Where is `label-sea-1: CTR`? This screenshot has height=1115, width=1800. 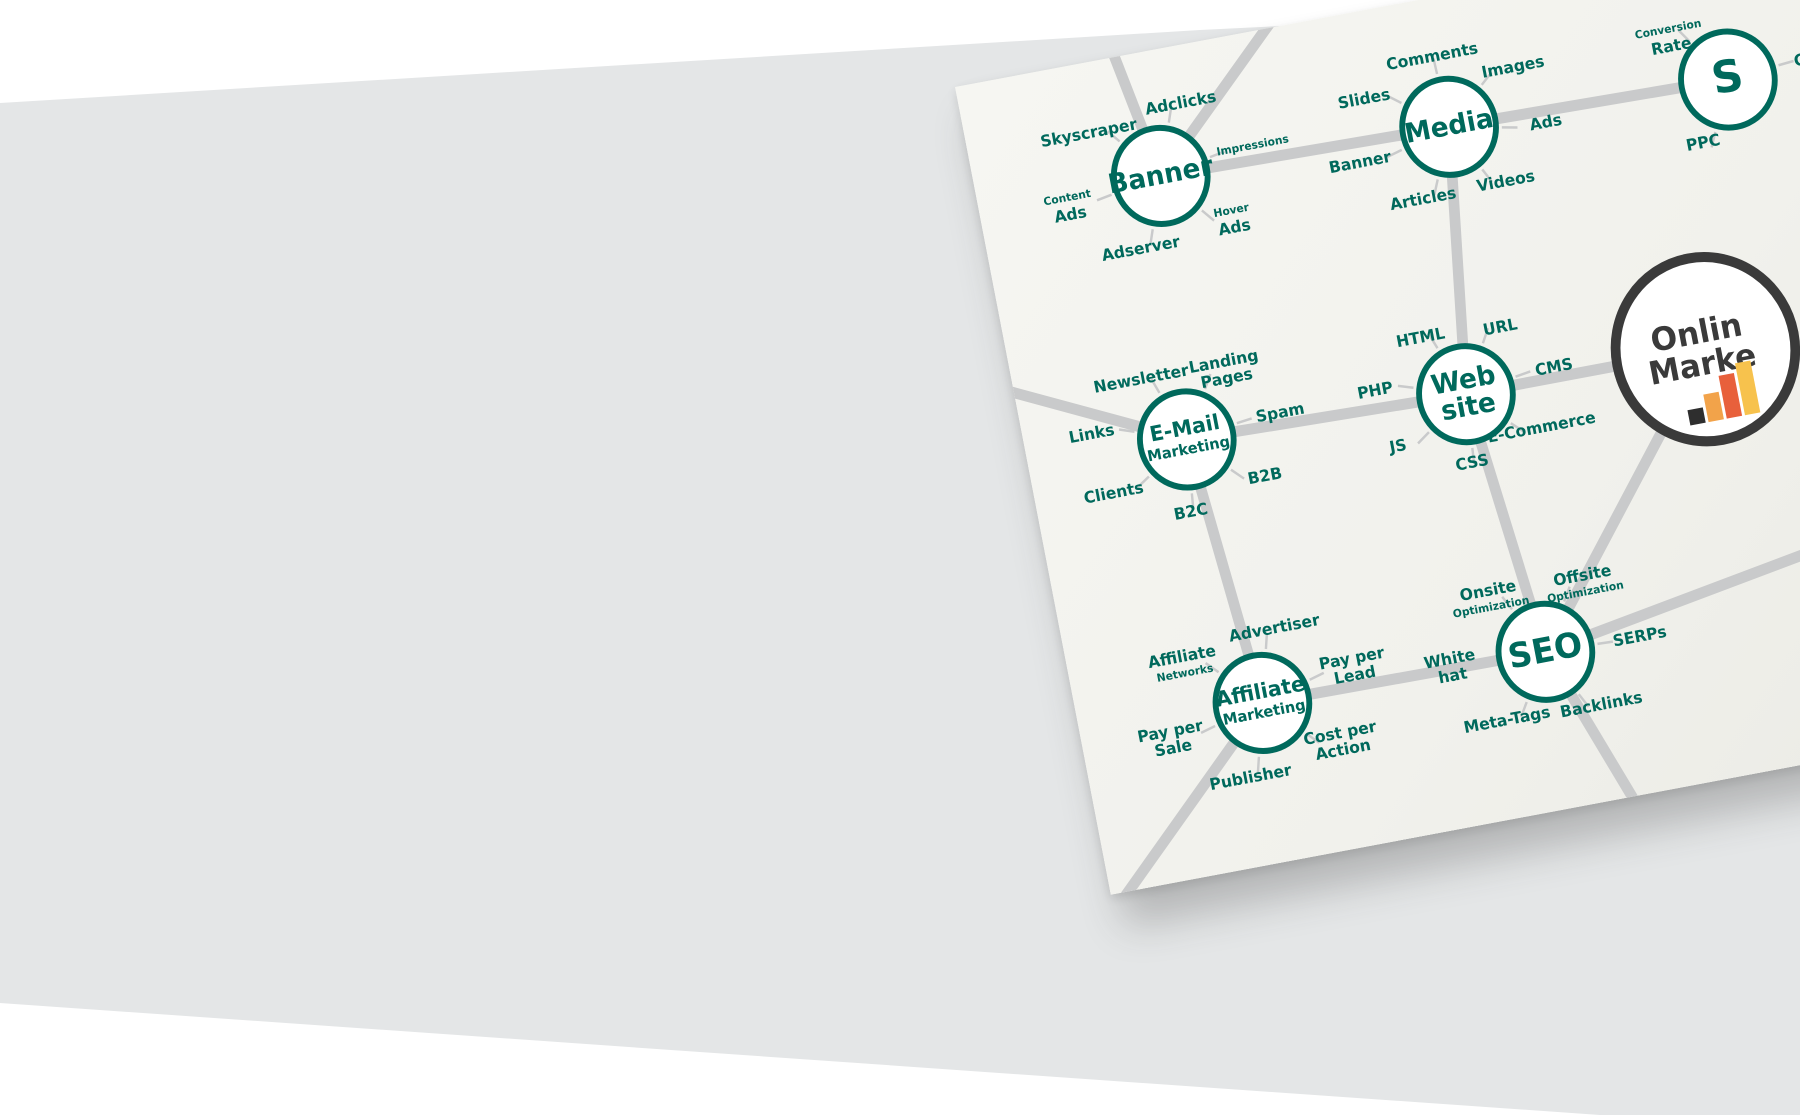
label-sea-1: CTR is located at coordinates (1796, 57).